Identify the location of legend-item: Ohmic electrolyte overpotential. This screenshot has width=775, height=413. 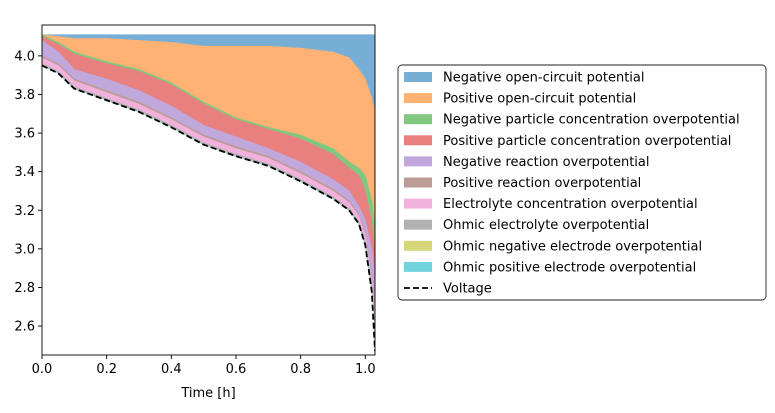
(526, 225).